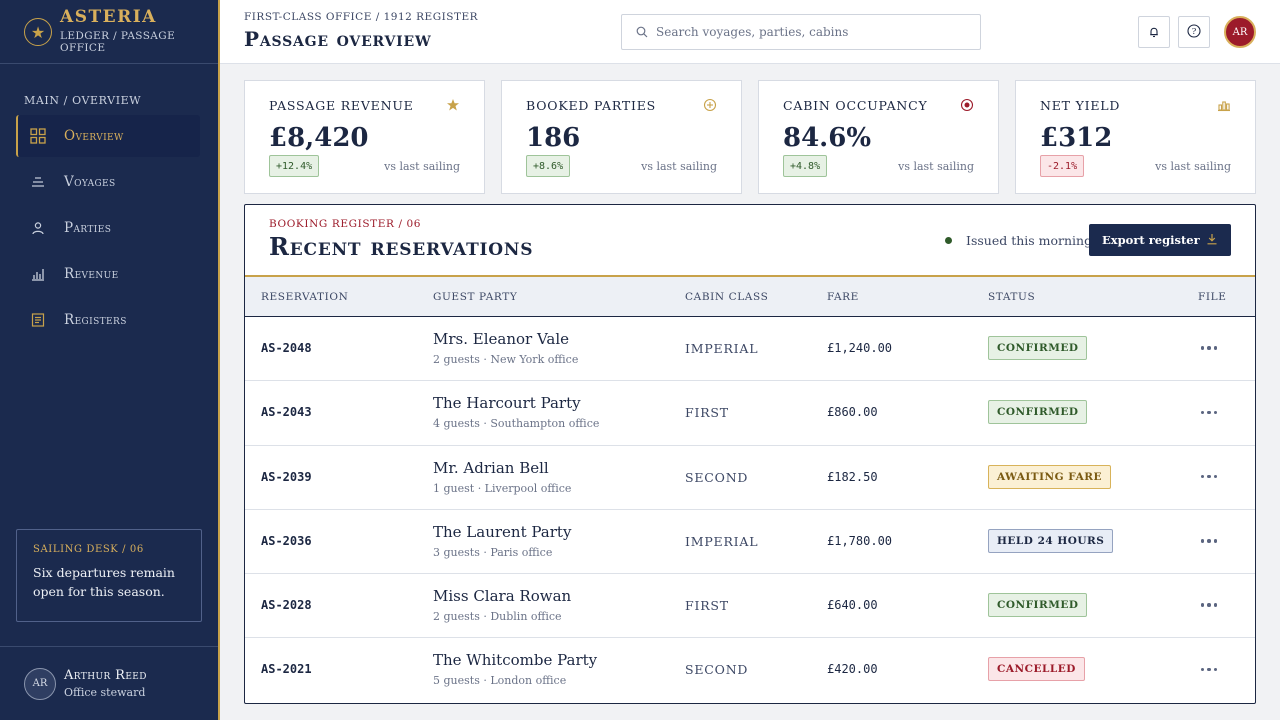 This screenshot has height=720, width=1280. Describe the element at coordinates (1240, 32) in the screenshot. I see `header-avatar: AR` at that location.